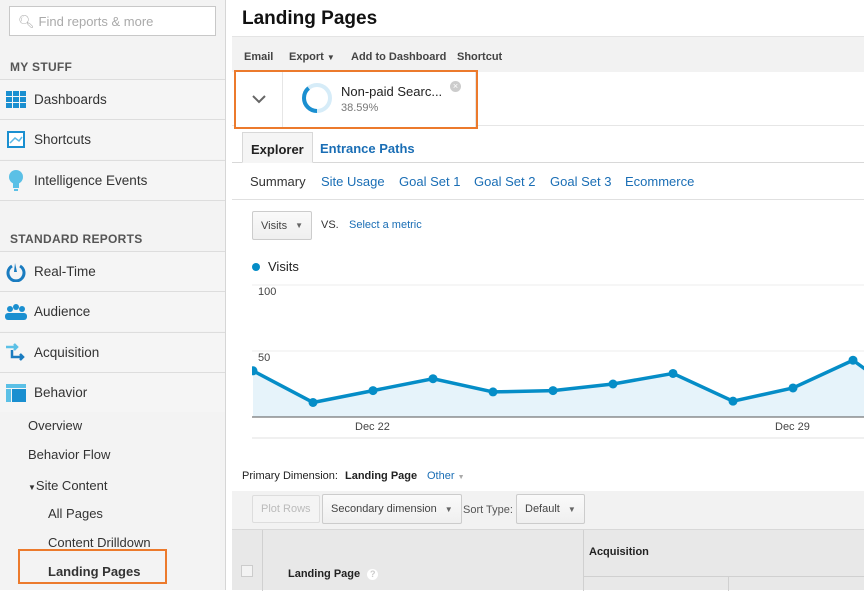  What do you see at coordinates (283, 266) in the screenshot?
I see `legend-label: Visits` at bounding box center [283, 266].